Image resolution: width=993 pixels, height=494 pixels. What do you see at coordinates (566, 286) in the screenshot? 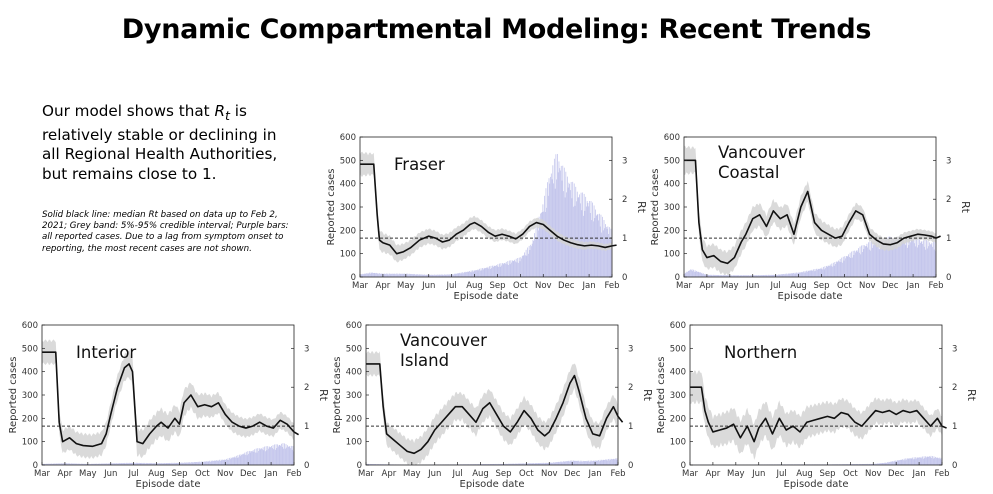
I see `x-tick-label: Dec` at bounding box center [566, 286].